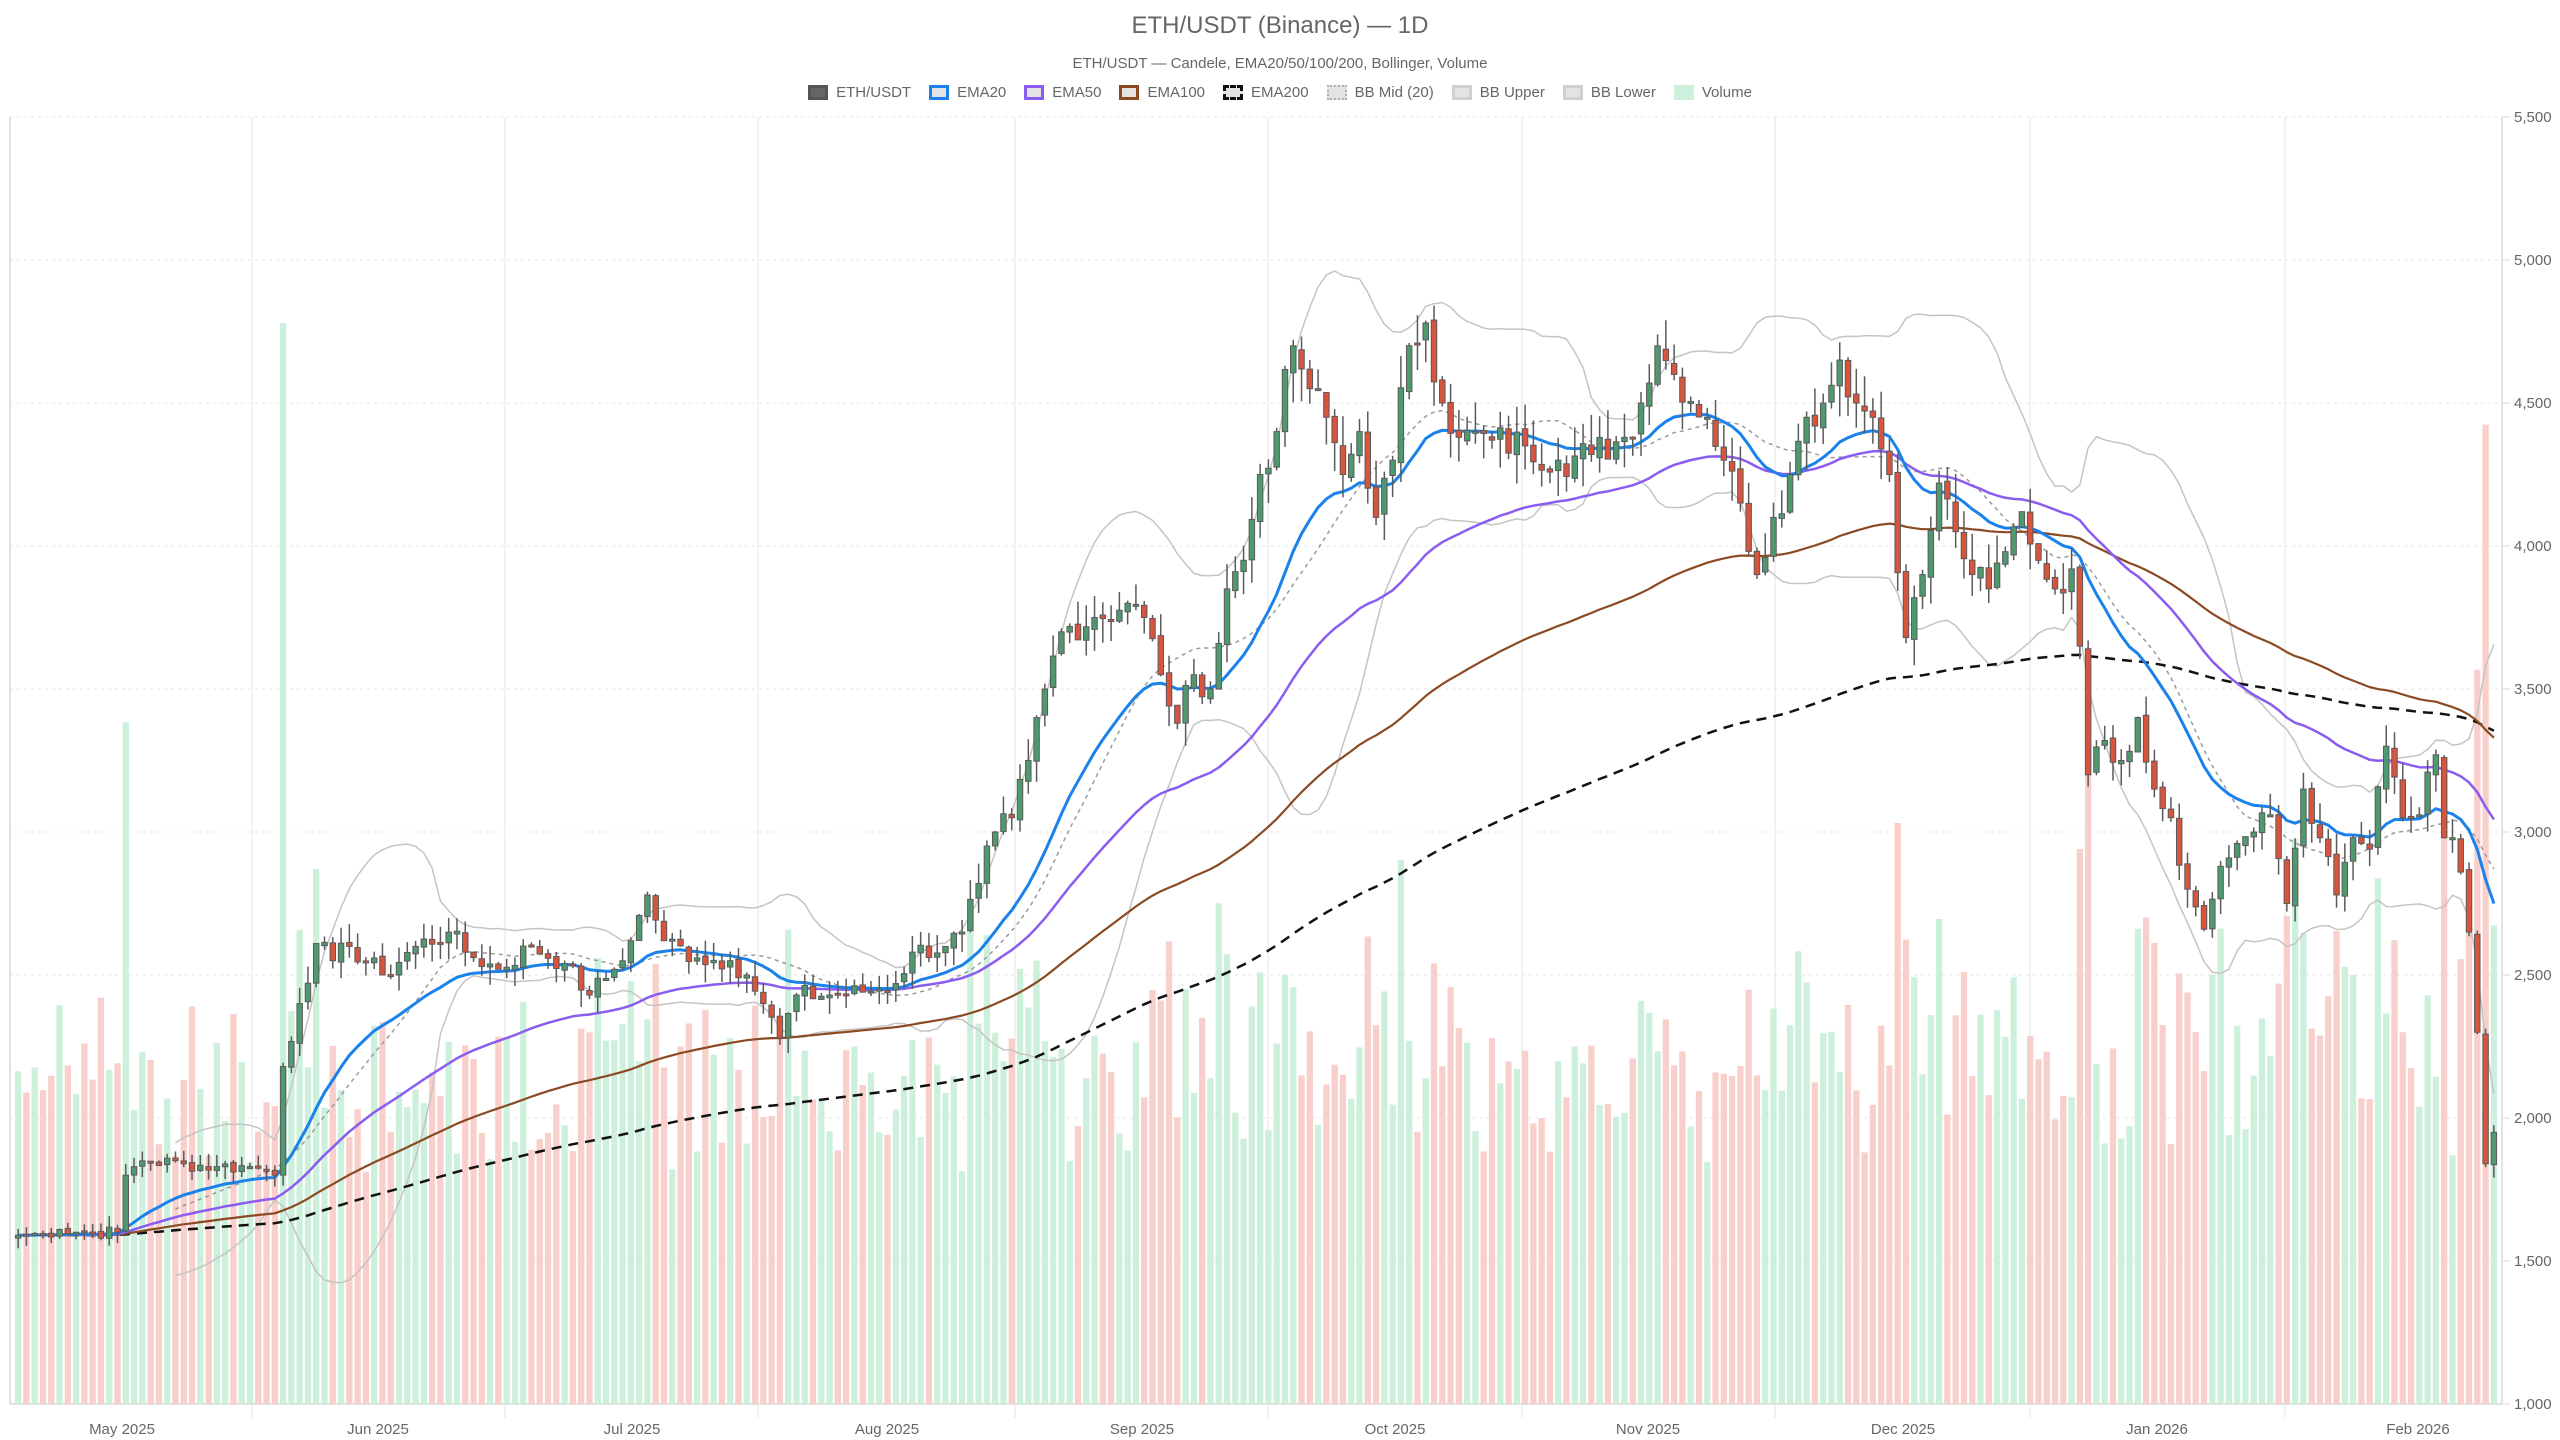 The height and width of the screenshot is (1440, 2560). Describe the element at coordinates (967, 92) in the screenshot. I see `legend-item-ema20: EMA20` at that location.